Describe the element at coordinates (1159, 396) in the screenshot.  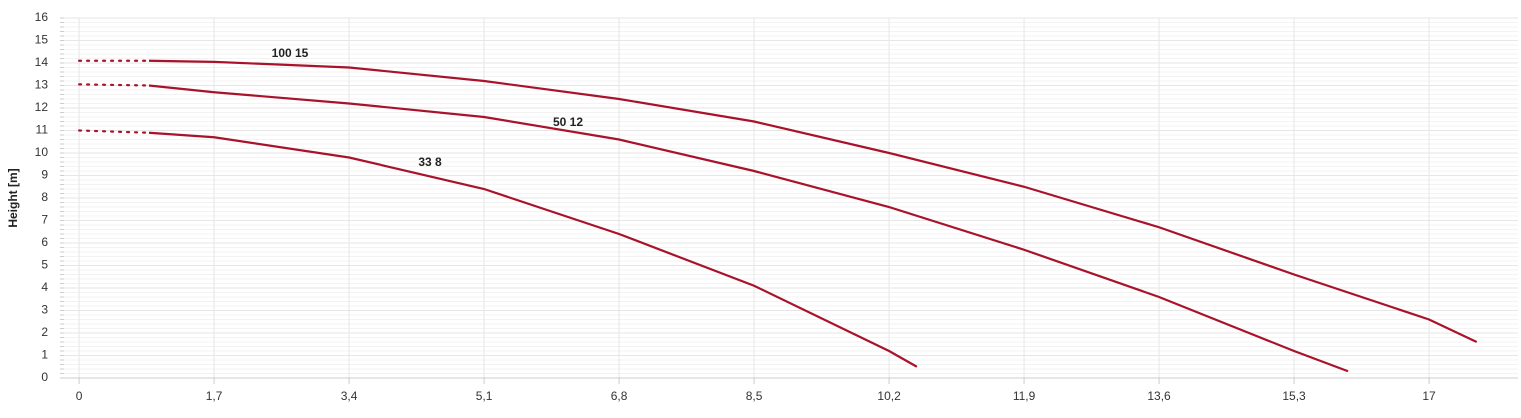
I see `x-tick-label: 13,6` at that location.